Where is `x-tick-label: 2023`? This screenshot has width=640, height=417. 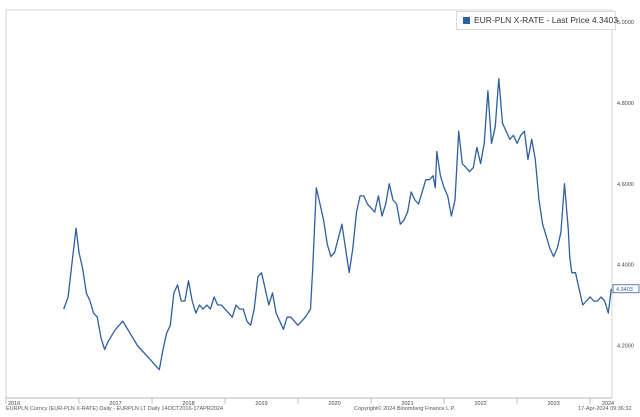
x-tick-label: 2023 is located at coordinates (553, 404).